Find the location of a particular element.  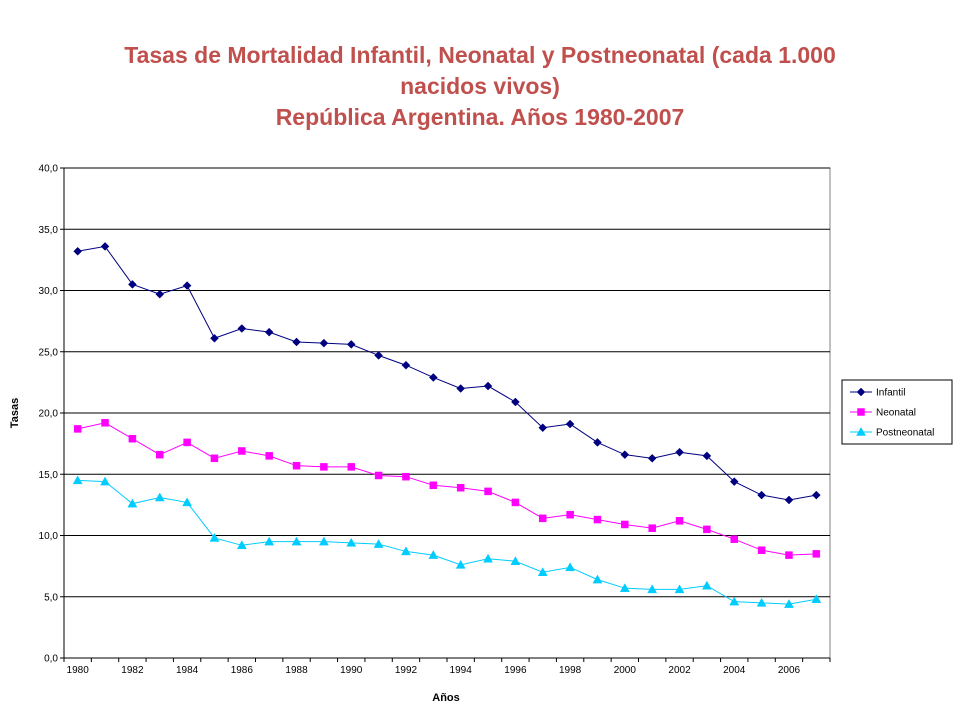

legend-marker-postneonatal is located at coordinates (861, 431).